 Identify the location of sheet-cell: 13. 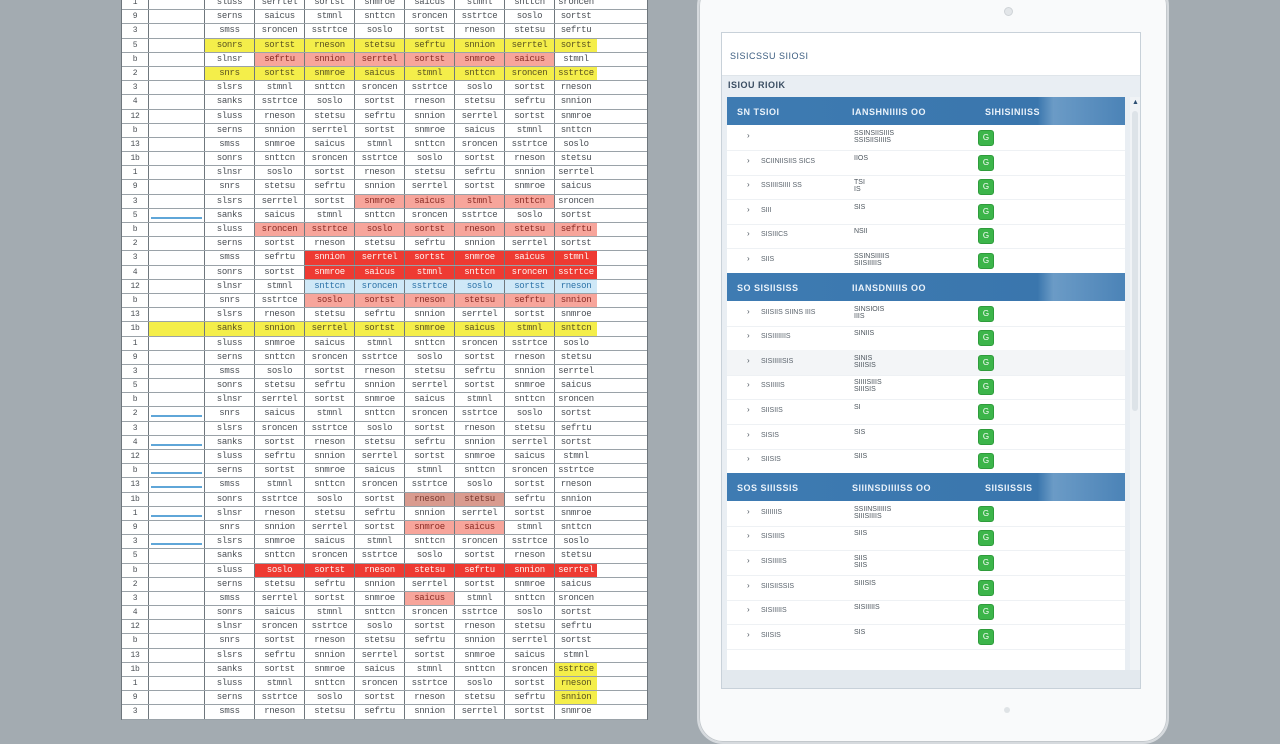
(135, 655).